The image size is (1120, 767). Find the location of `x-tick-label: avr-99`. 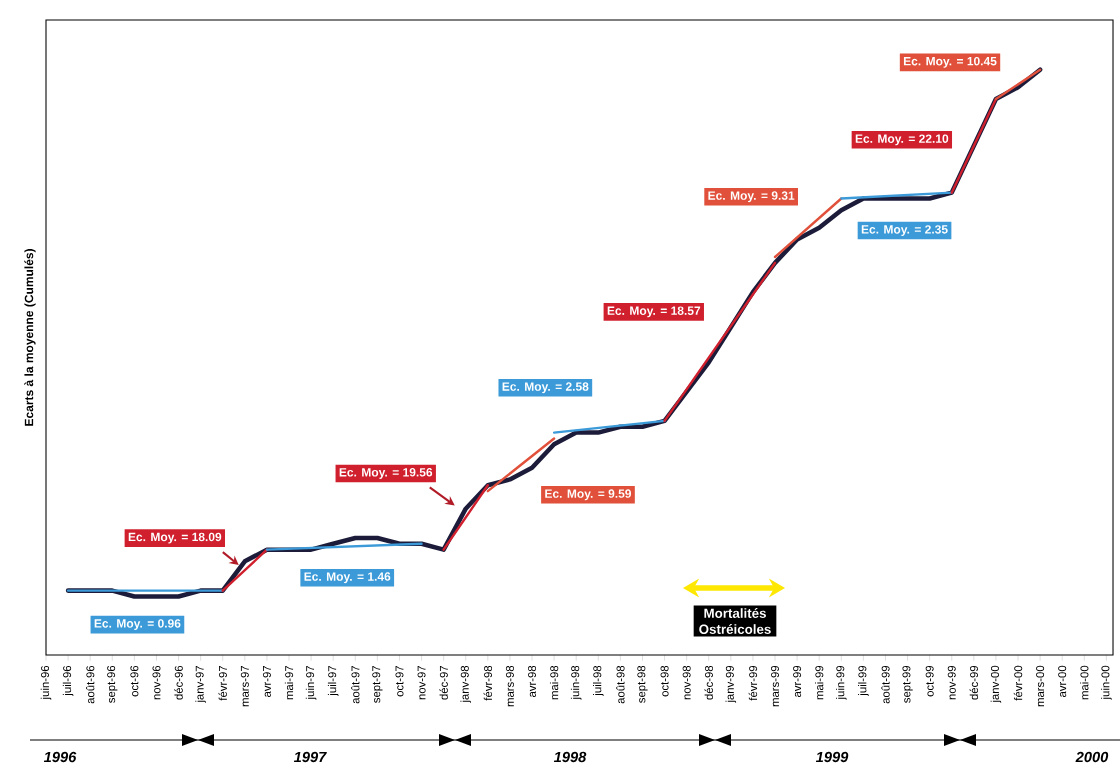

x-tick-label: avr-99 is located at coordinates (797, 681).